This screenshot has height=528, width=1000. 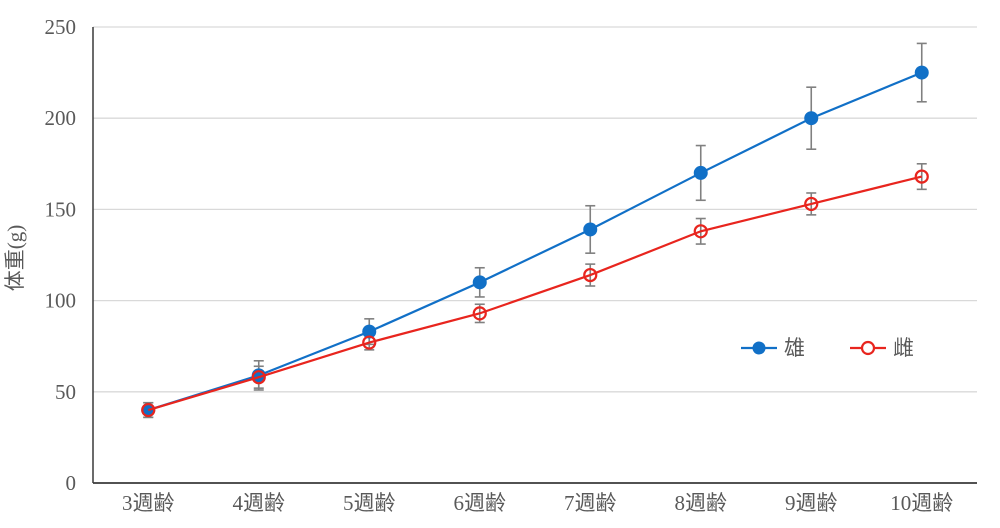 I want to click on y-tick-label: 50, so click(x=65, y=392).